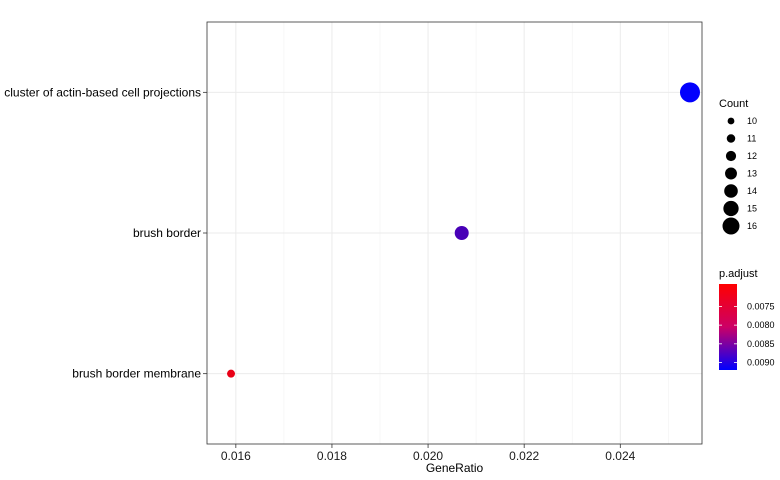 This screenshot has height=480, width=780. Describe the element at coordinates (620, 456) in the screenshot. I see `x-tick-label: 0.024` at that location.